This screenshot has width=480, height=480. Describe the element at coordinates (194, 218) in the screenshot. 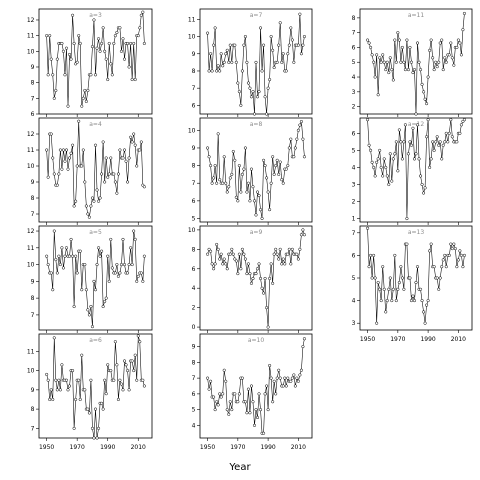

I see `y-tick-label: 5` at that location.